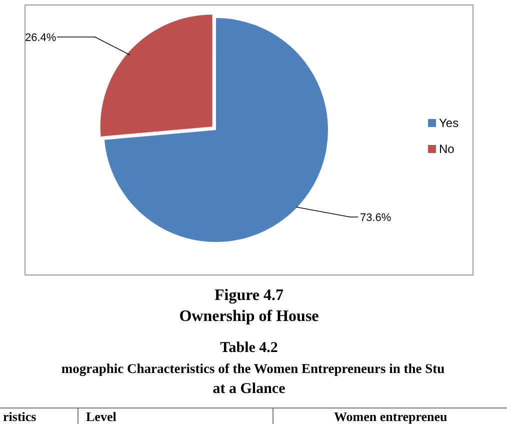  I want to click on data-label: 26.4%, so click(40, 38).